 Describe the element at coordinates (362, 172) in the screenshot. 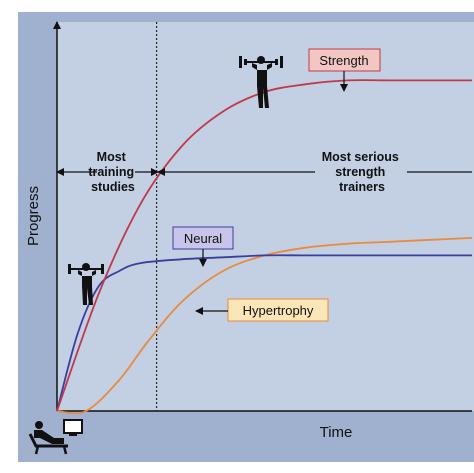

I see `right-region-label: Most serious strength trainers` at that location.